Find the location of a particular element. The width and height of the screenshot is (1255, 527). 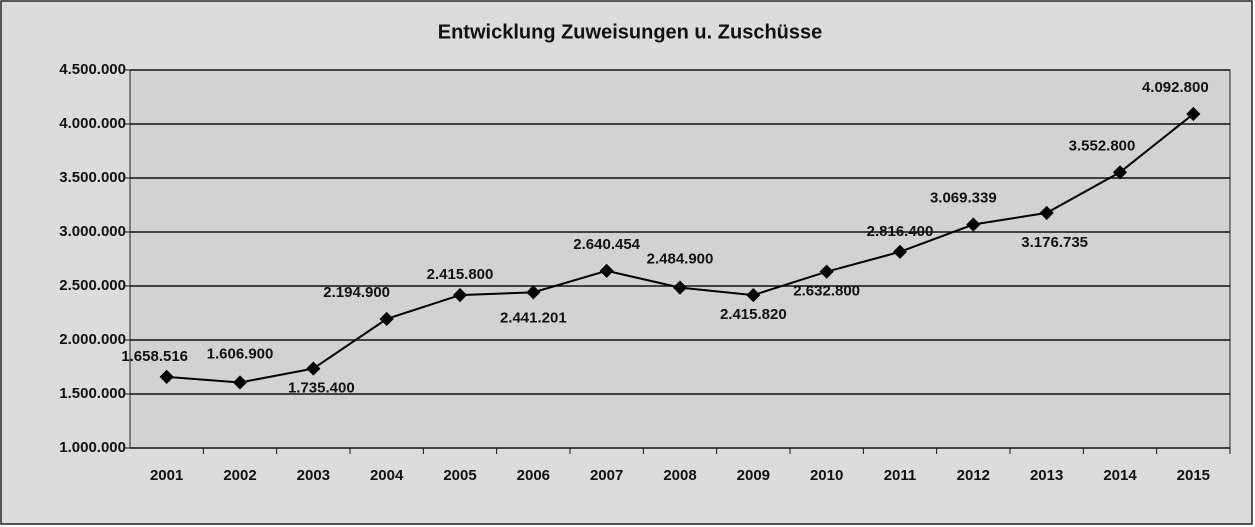

x-tick-label: 2005 is located at coordinates (459, 475).